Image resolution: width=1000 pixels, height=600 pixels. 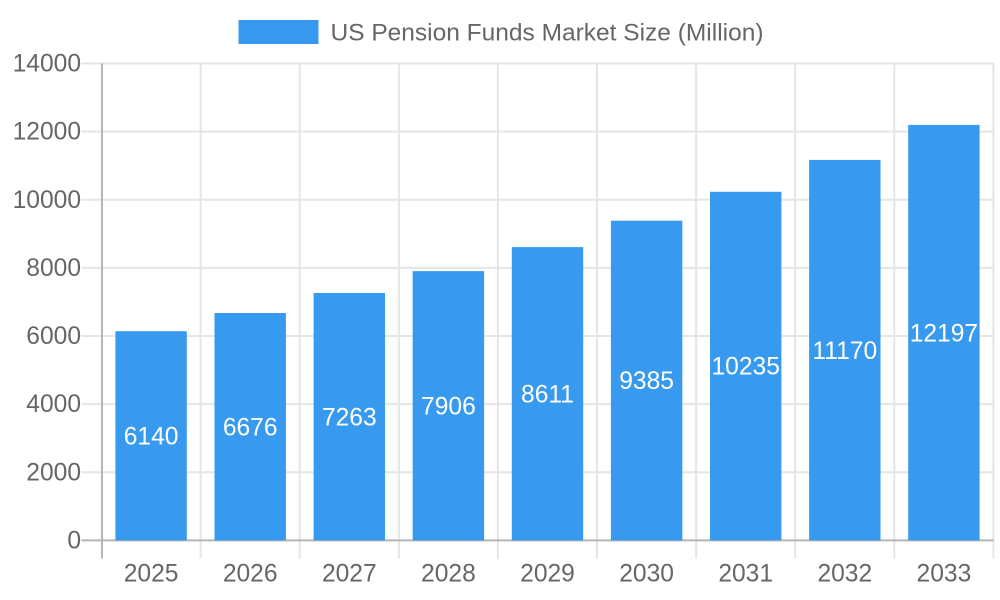 What do you see at coordinates (448, 574) in the screenshot?
I see `svg-text: 2028` at bounding box center [448, 574].